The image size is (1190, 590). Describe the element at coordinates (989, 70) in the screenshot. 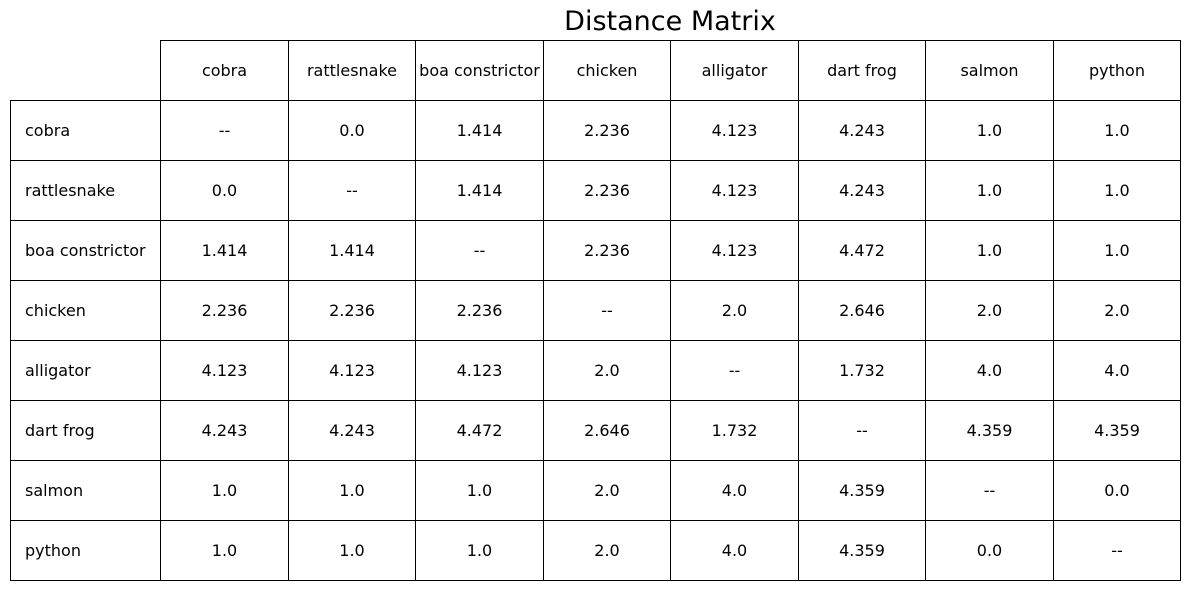

I see `column-header: salmon` at that location.